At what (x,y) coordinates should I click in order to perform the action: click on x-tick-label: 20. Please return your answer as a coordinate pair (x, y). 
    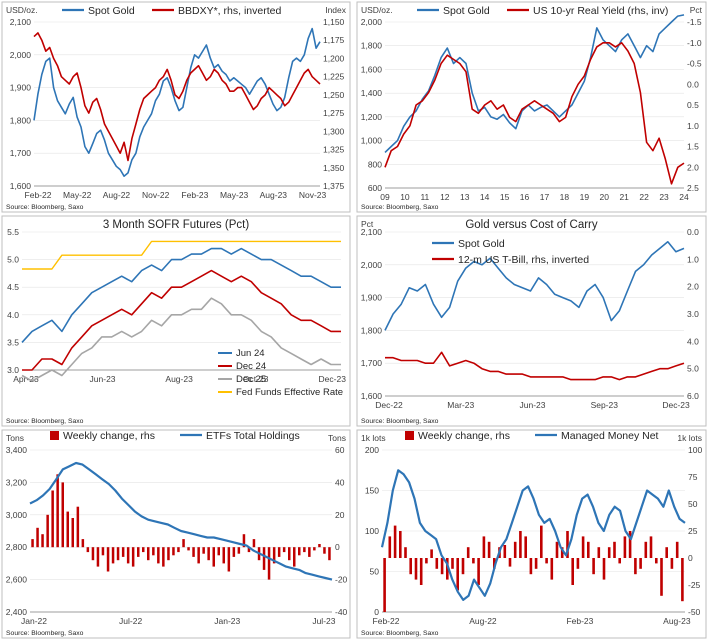
    Looking at the image, I should click on (605, 197).